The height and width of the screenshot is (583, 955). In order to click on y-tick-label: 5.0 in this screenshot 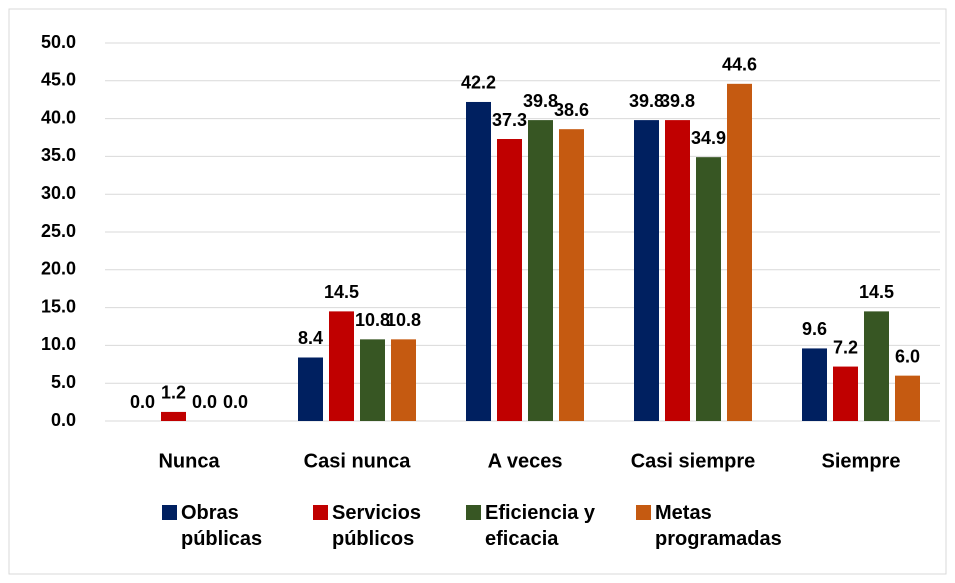, I will do `click(63, 382)`.